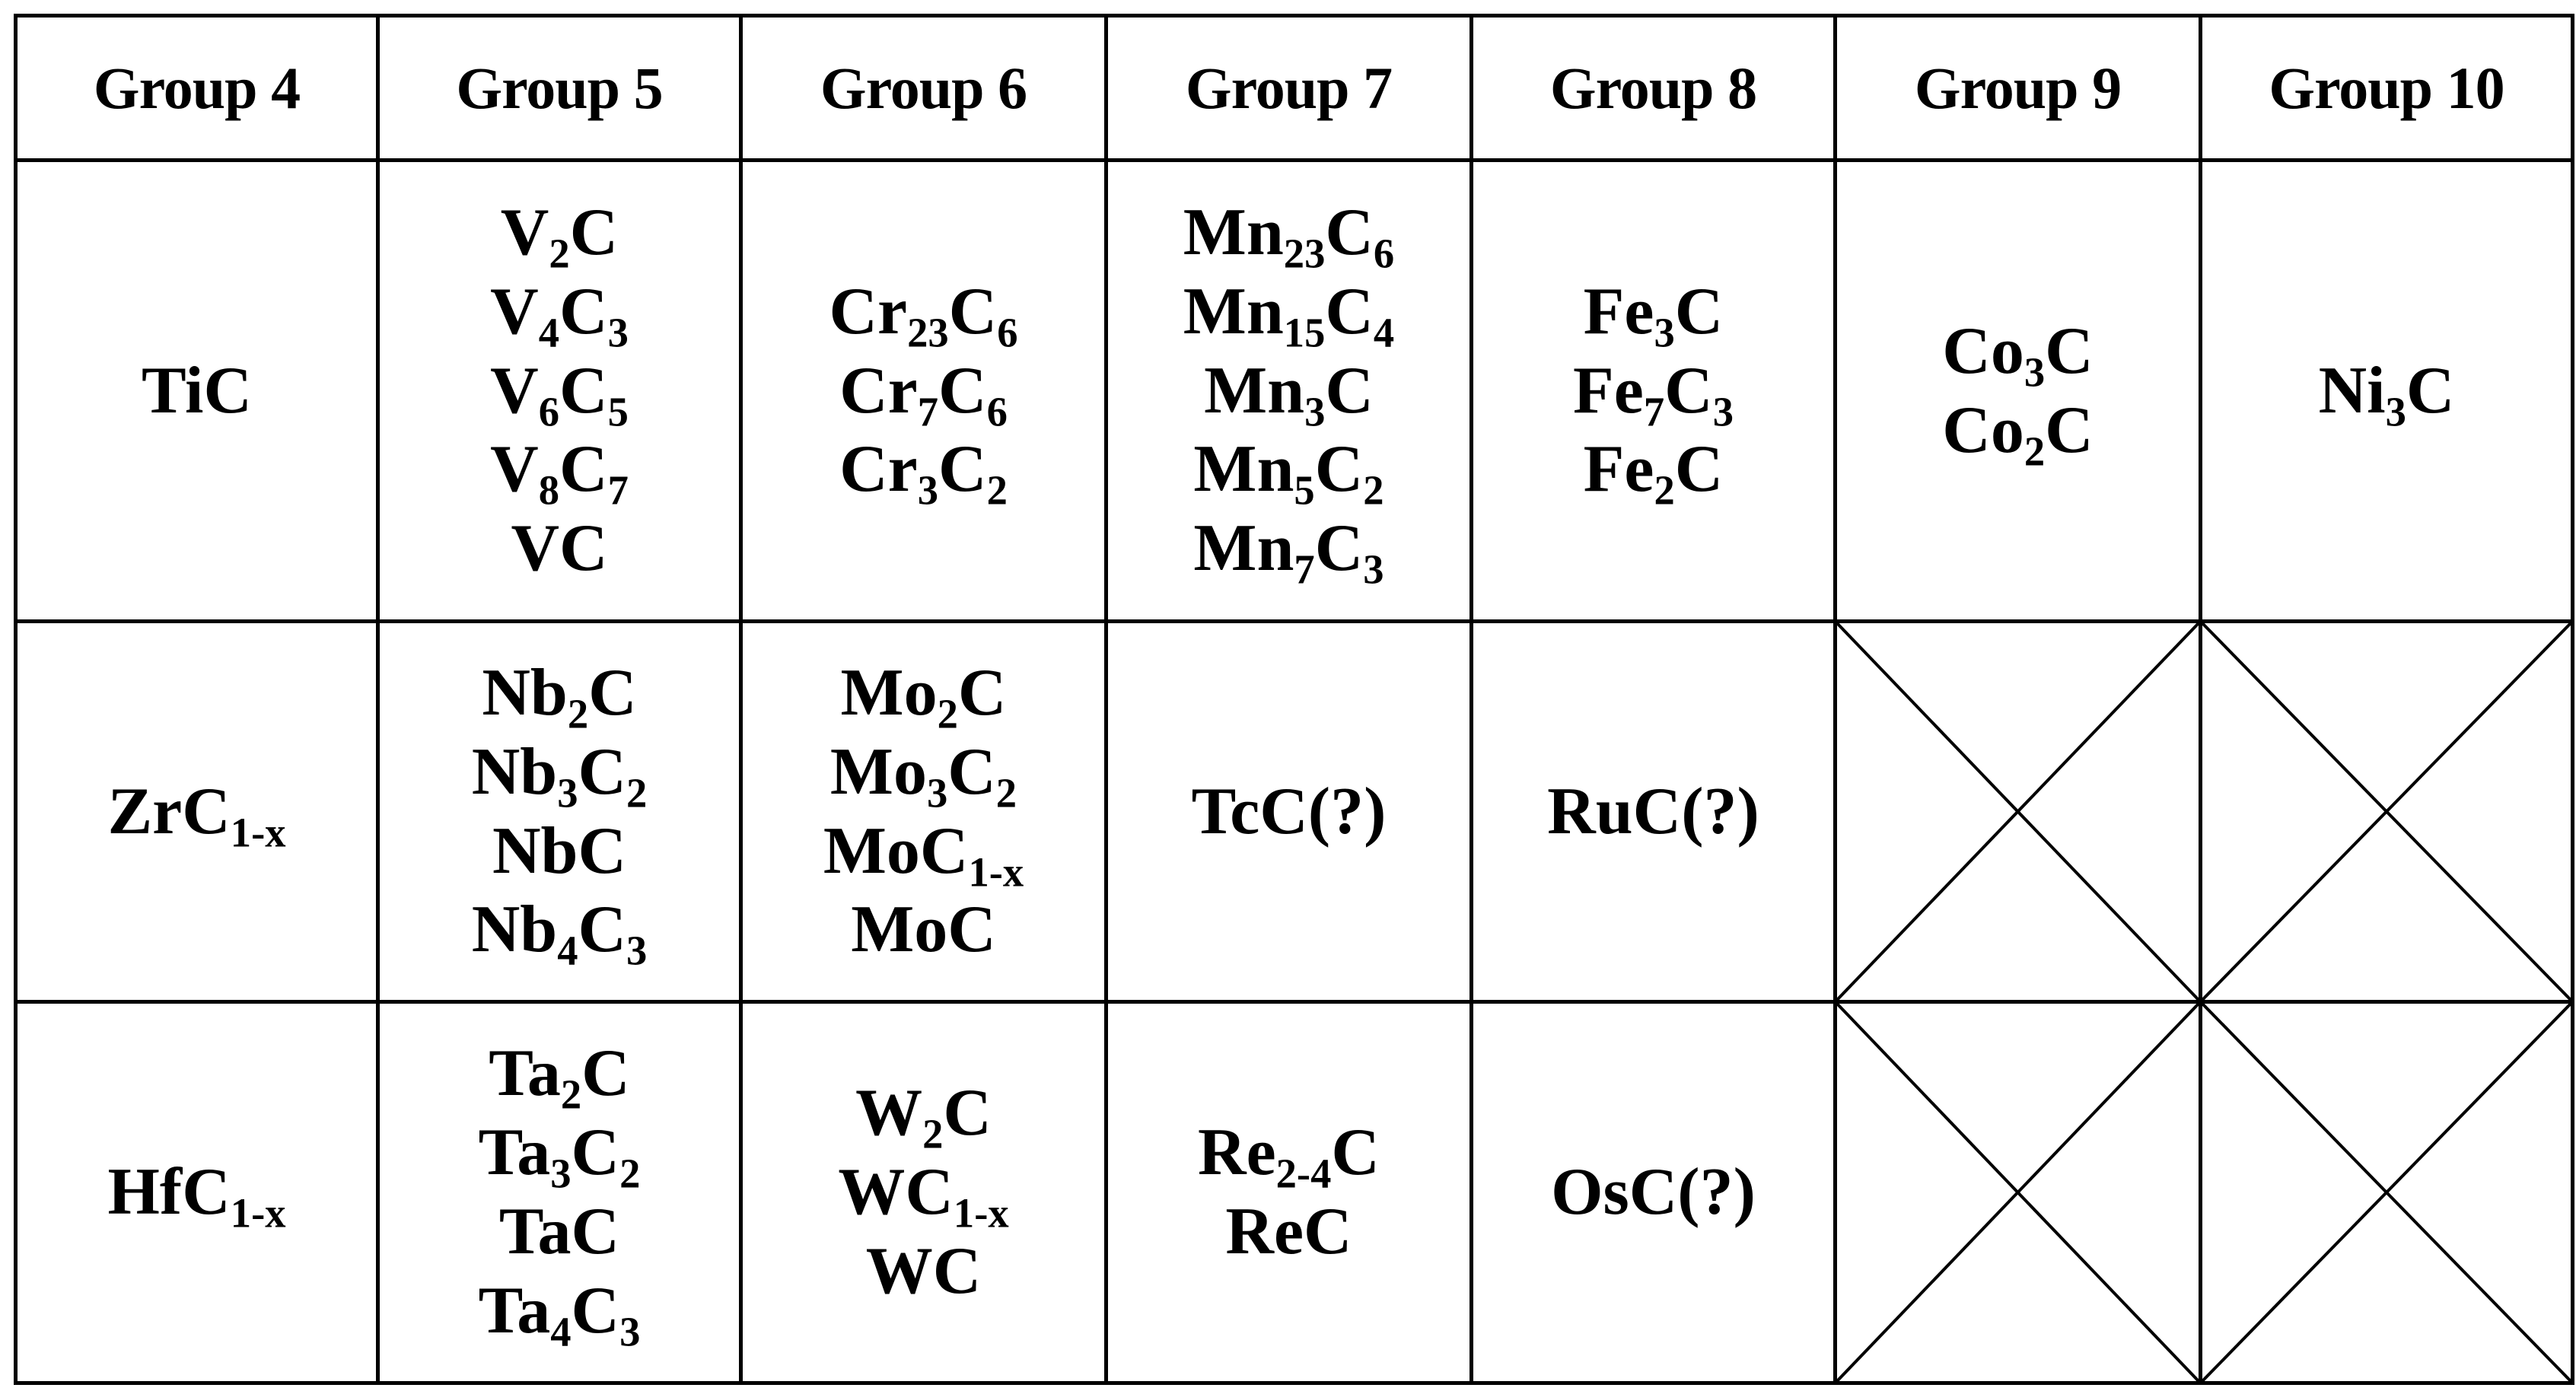 The image size is (2576, 1391). I want to click on carbide-formula: Mn5C2, so click(1288, 470).